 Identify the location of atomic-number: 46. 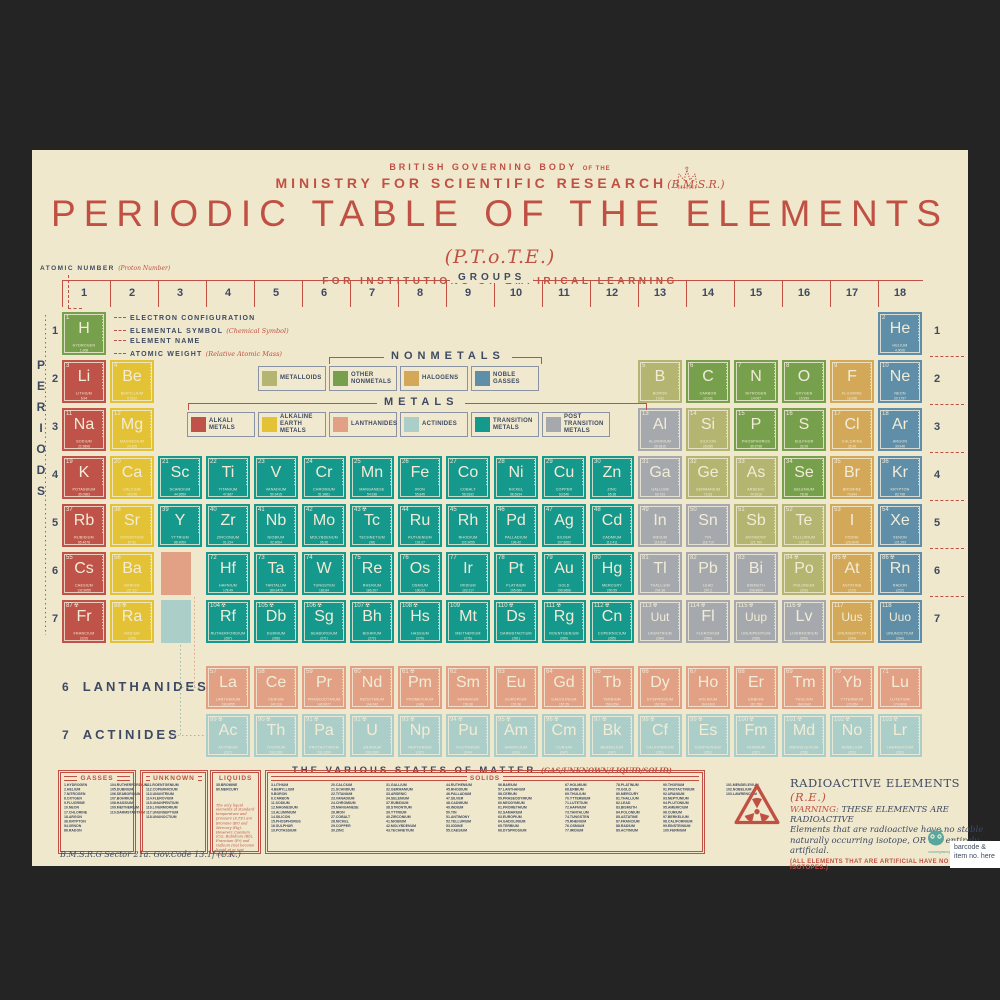
(501, 509).